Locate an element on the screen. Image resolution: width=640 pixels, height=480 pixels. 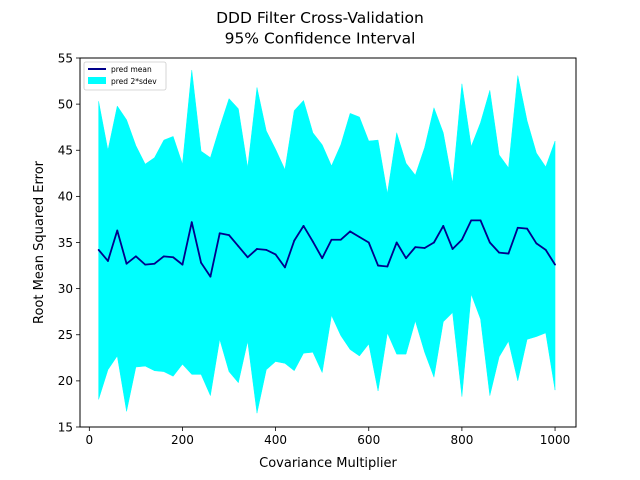
y-tick-label: 35 is located at coordinates (65, 243).